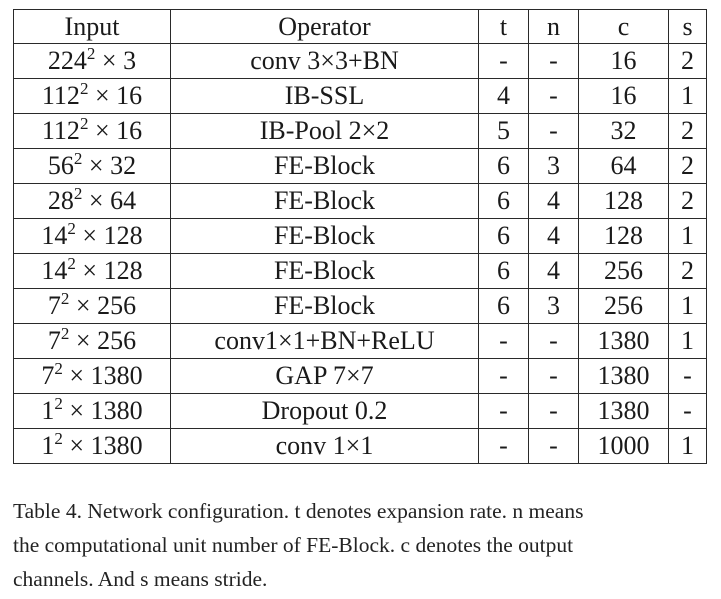  Describe the element at coordinates (553, 26) in the screenshot. I see `header-n: n` at that location.